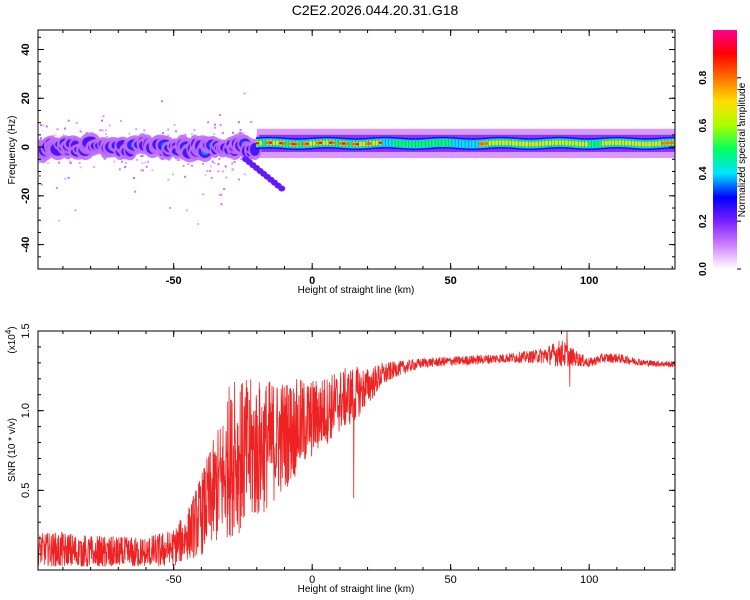 Image resolution: width=750 pixels, height=600 pixels. Describe the element at coordinates (26, 49) in the screenshot. I see `spectrogram-y-tick-label: 40` at that location.